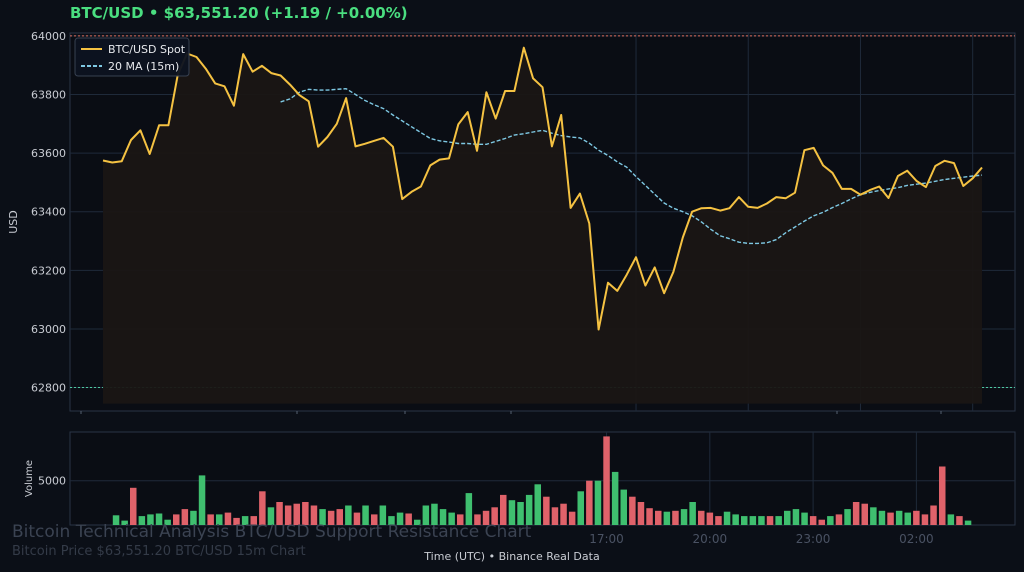  I want to click on price-y-tick-label-6: 64000, so click(48, 36).